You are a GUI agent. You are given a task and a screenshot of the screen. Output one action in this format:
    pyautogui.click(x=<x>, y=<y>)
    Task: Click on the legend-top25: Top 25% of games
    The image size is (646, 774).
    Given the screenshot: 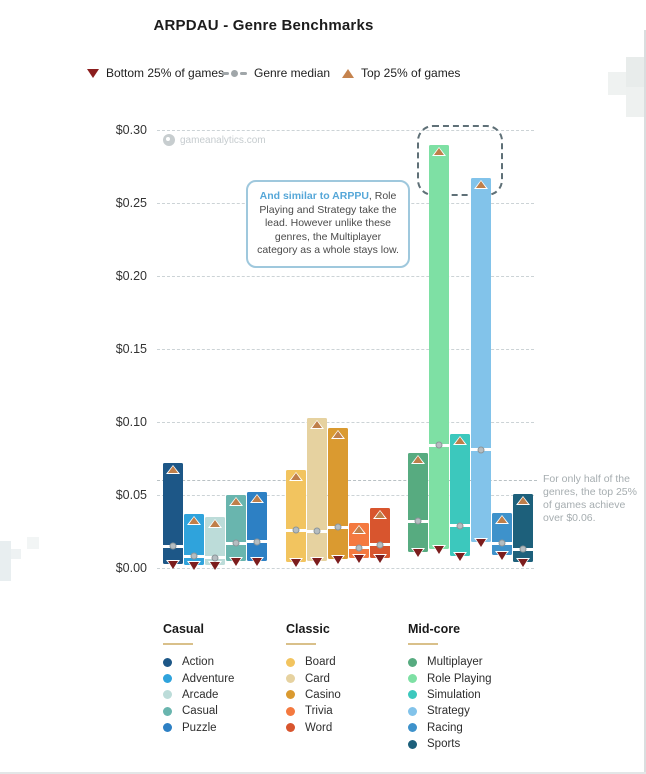 What is the action you would take?
    pyautogui.click(x=401, y=73)
    